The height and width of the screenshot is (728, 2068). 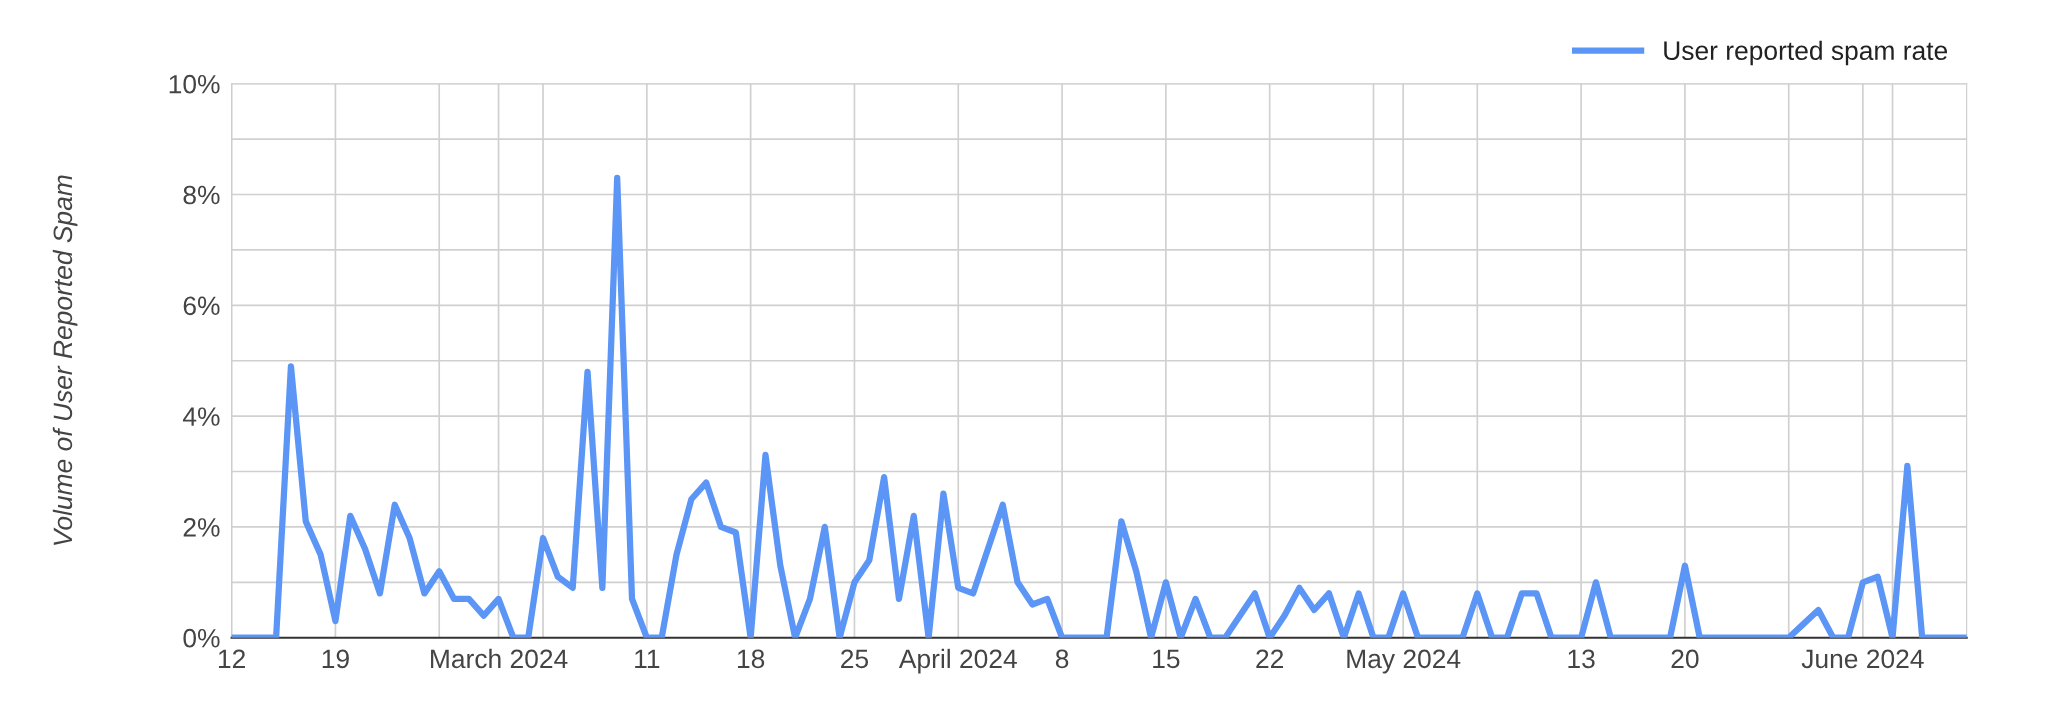 What do you see at coordinates (957, 661) in the screenshot?
I see `x-tick-label: April 2024` at bounding box center [957, 661].